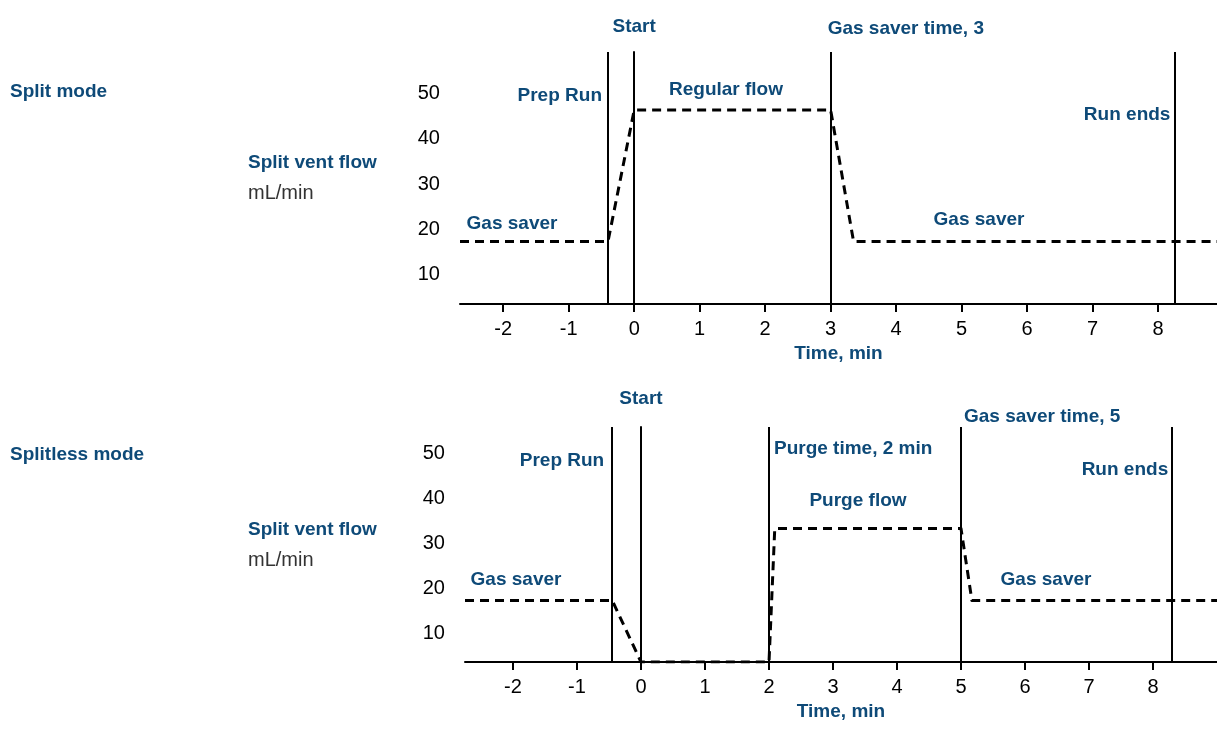 The image size is (1217, 735). I want to click on ref-line-label: Purge time, 2 min, so click(853, 447).